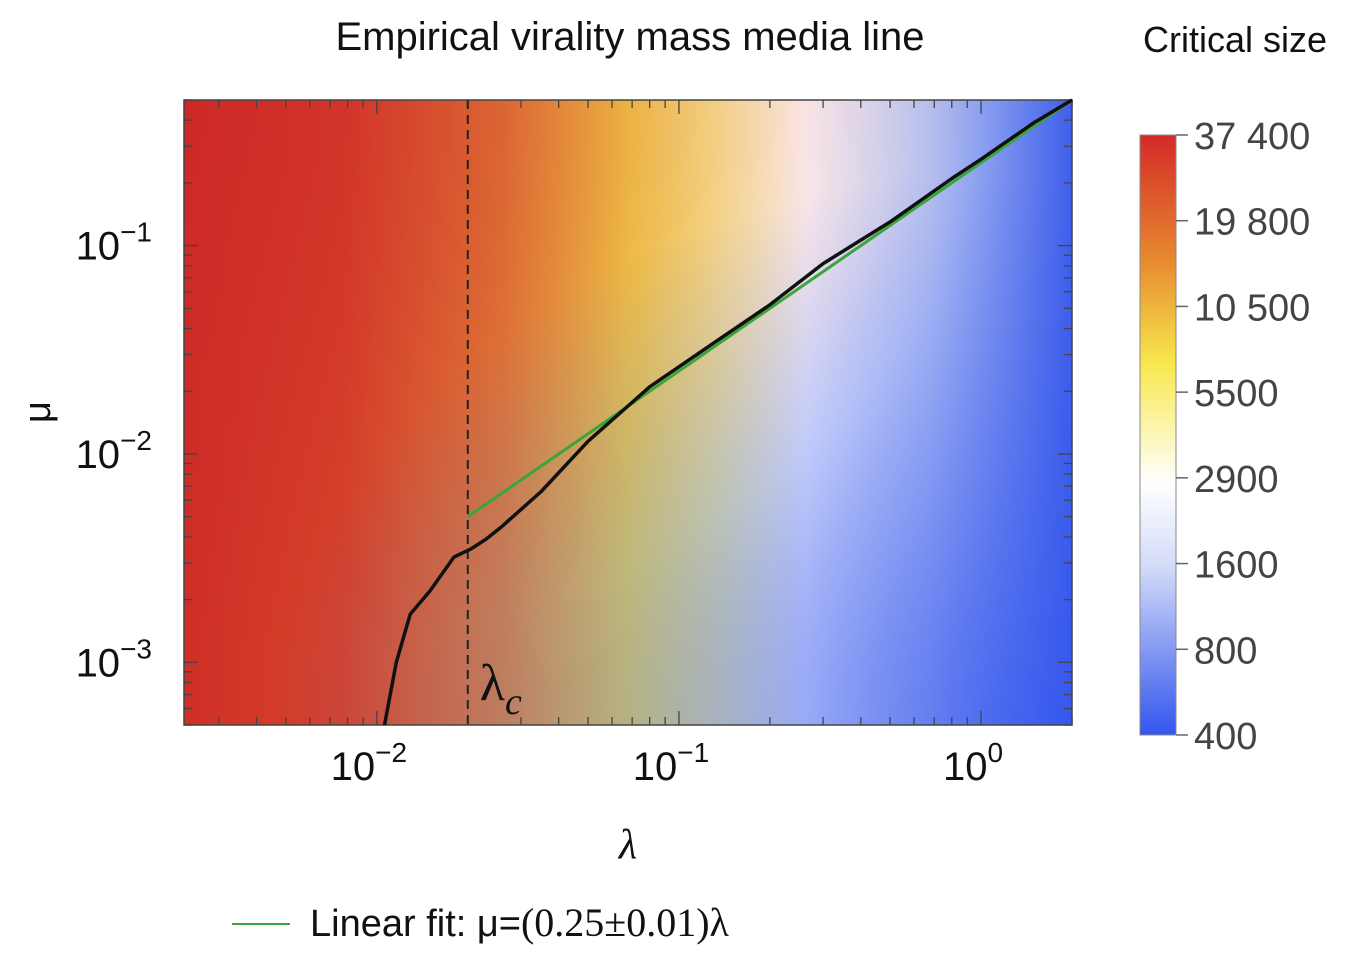  I want to click on x-tick-label: 10⁻¹, so click(671, 763).